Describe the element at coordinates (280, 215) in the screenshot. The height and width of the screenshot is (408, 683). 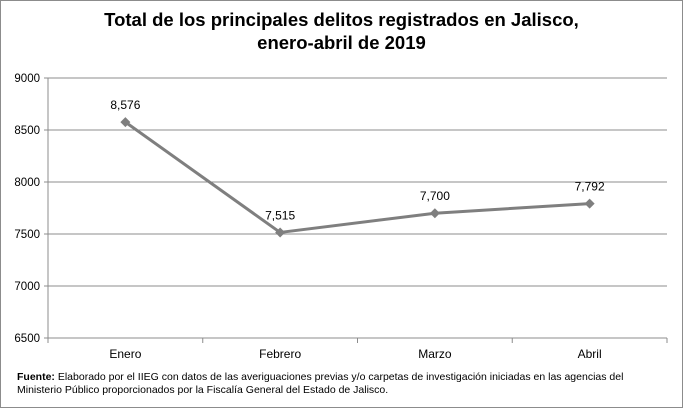
I see `data-label: 7,515` at that location.